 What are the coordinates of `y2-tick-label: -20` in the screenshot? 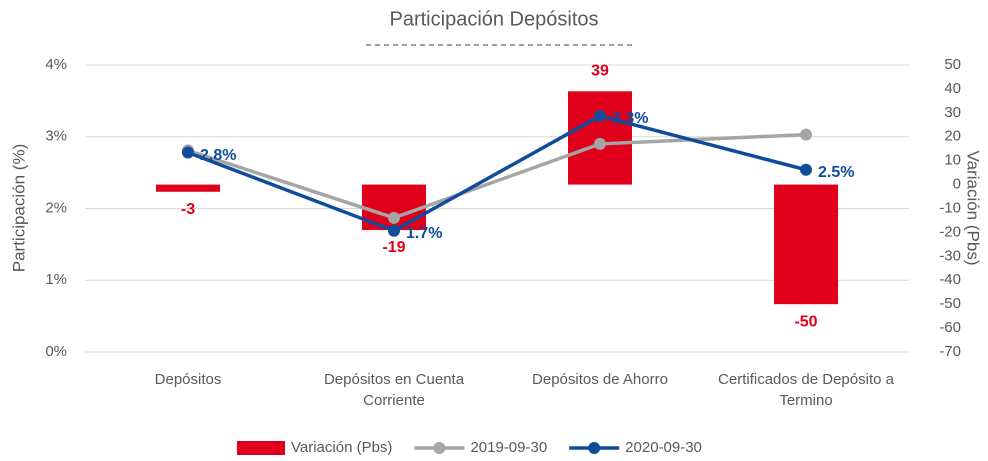 It's located at (950, 231).